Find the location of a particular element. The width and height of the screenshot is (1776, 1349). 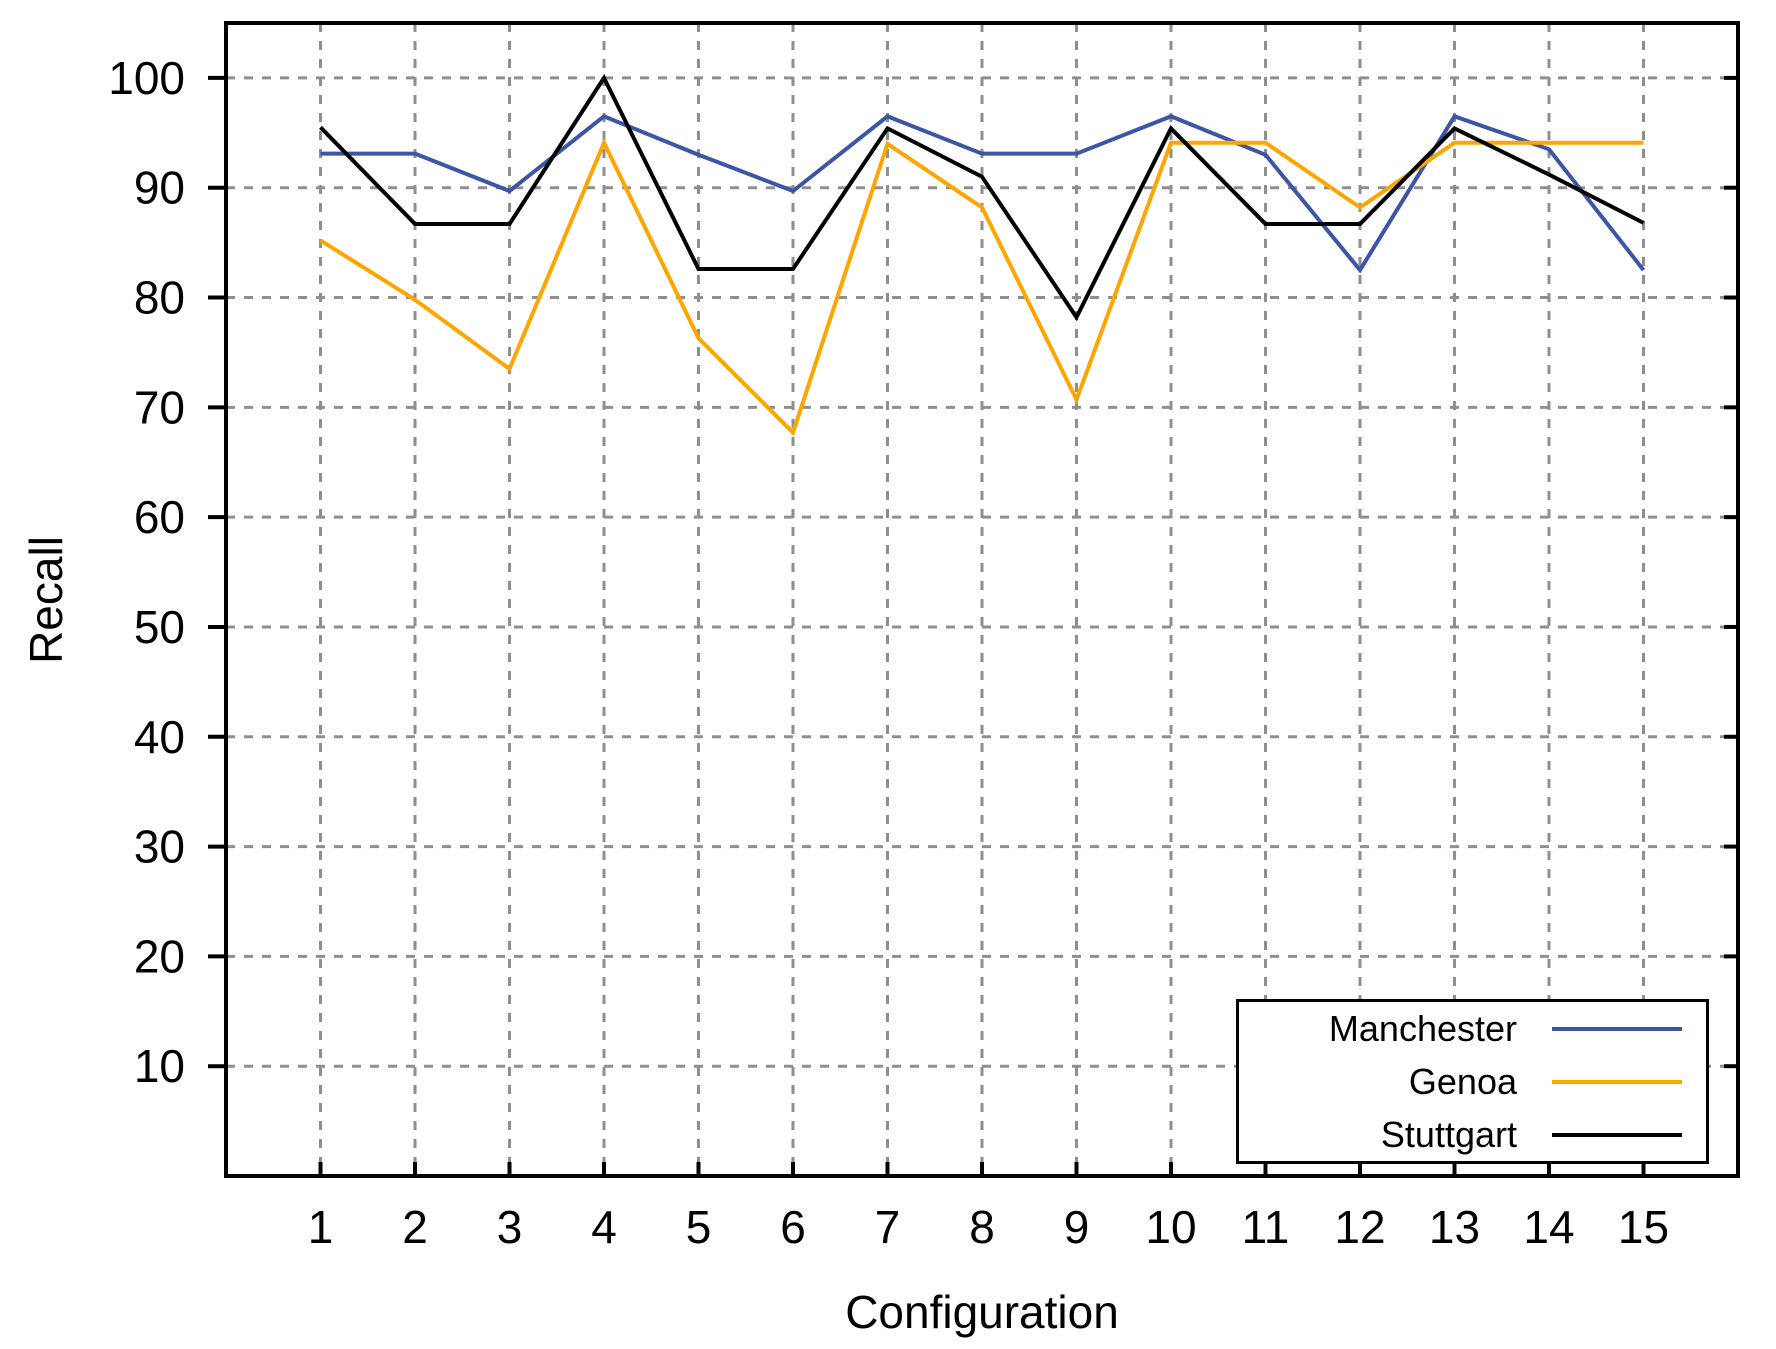

x-tick-label: 4 is located at coordinates (604, 1227).